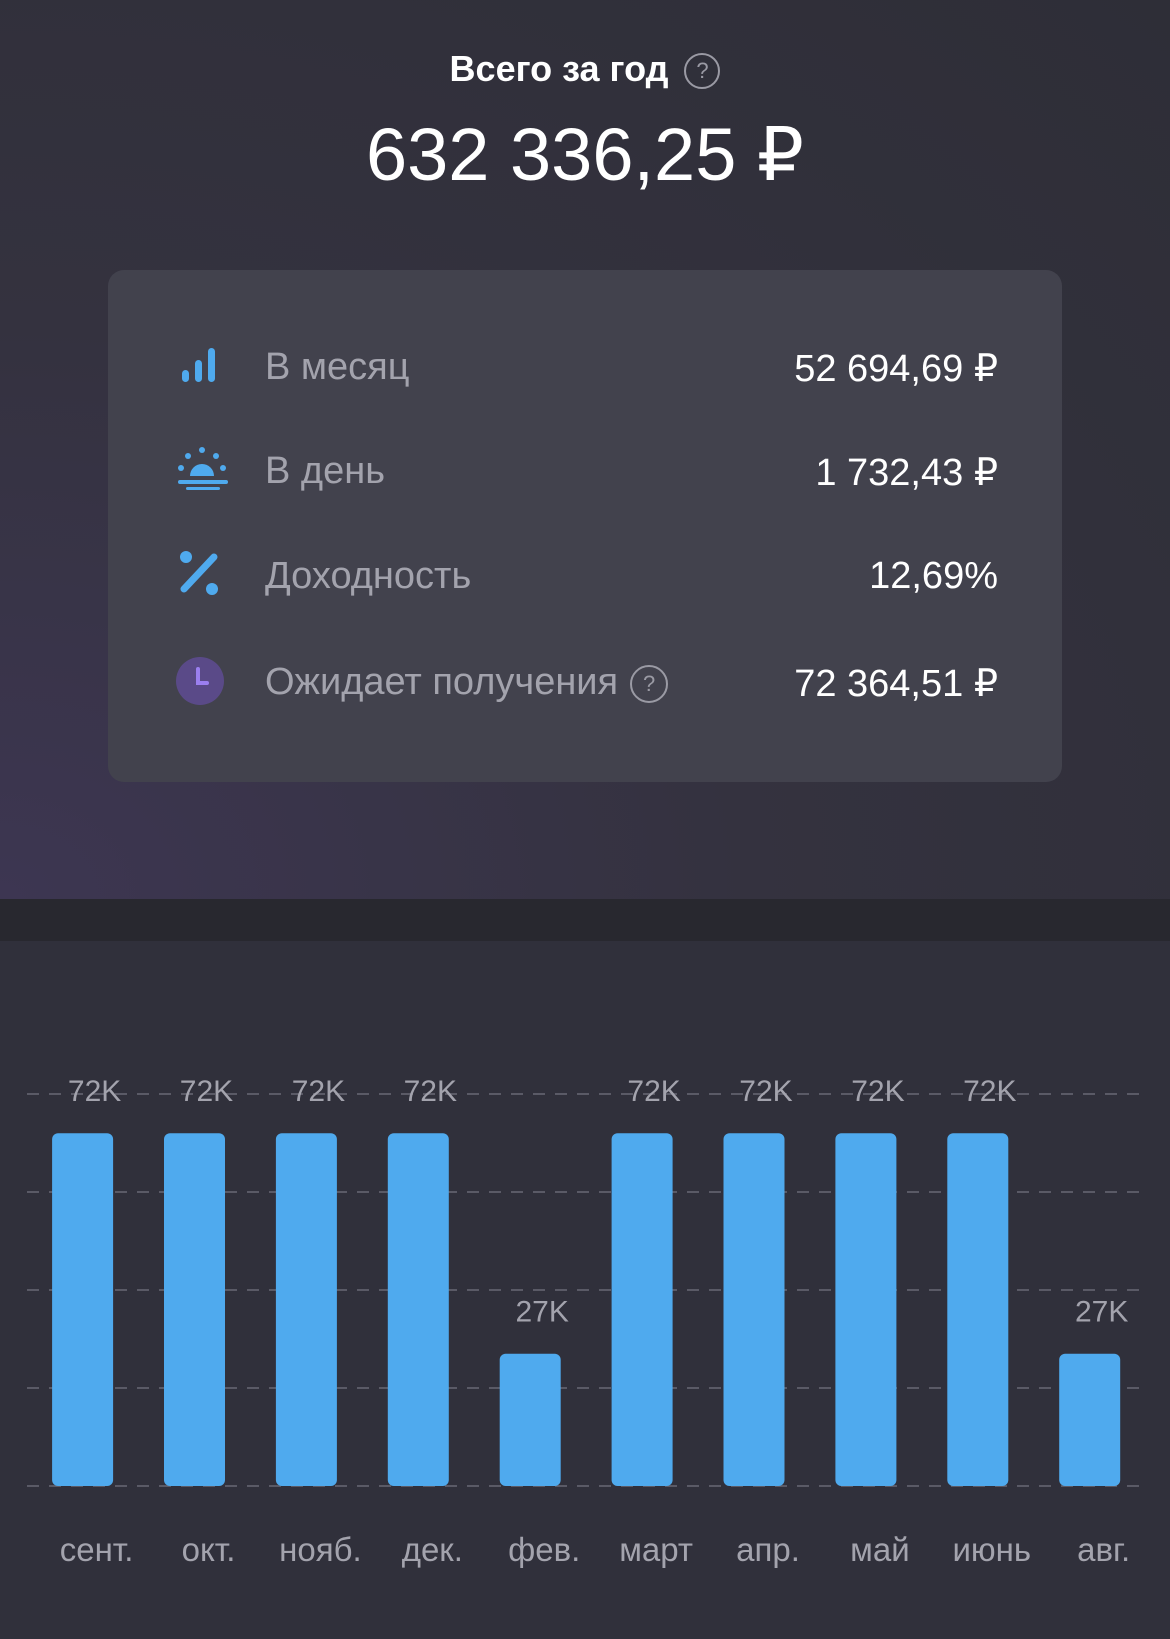  I want to click on icon-percent, so click(199, 573).